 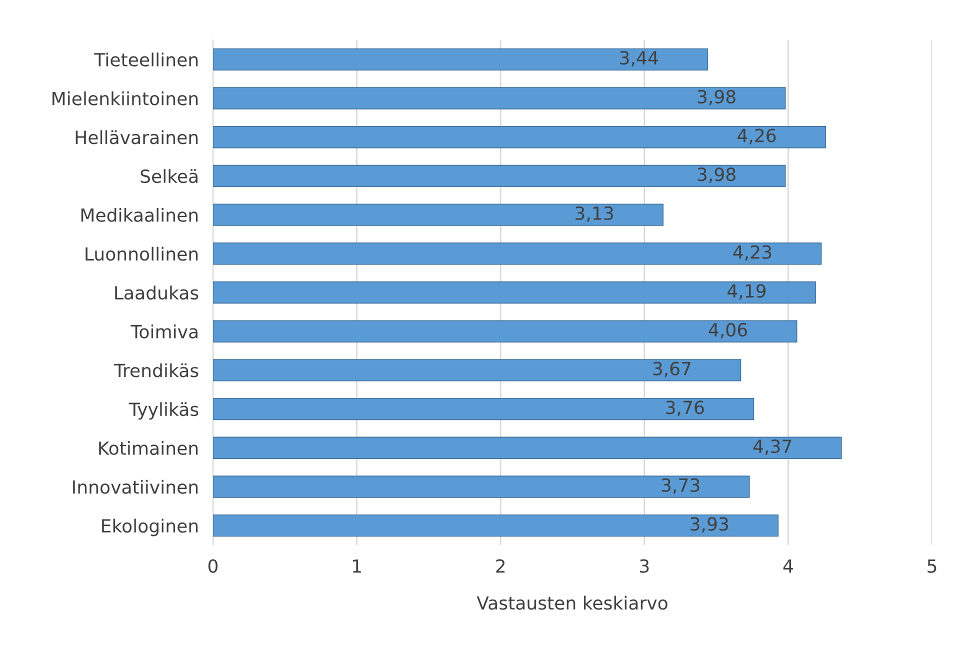 I want to click on y-tick-label: Luonnollinen, so click(x=142, y=253).